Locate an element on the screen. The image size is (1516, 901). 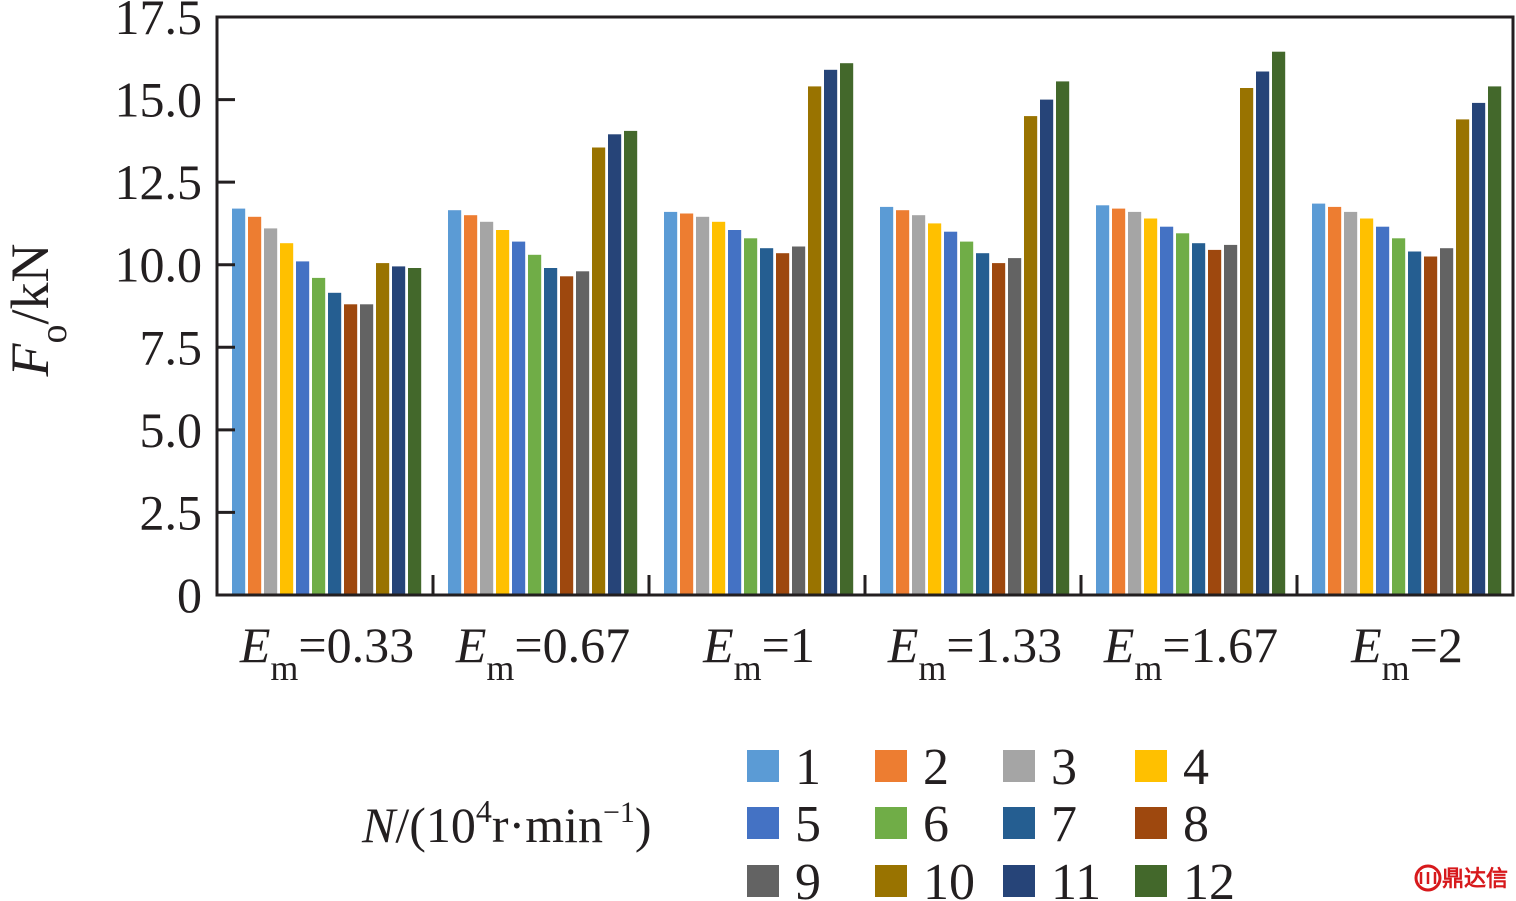
y-tick-label: 0 is located at coordinates (189, 595).